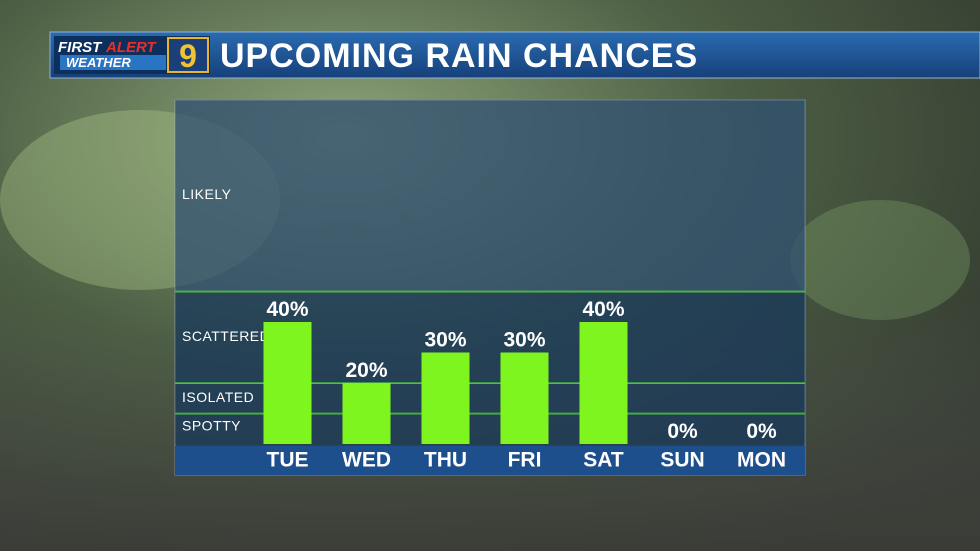  I want to click on zone-label: LIKELY, so click(207, 194).